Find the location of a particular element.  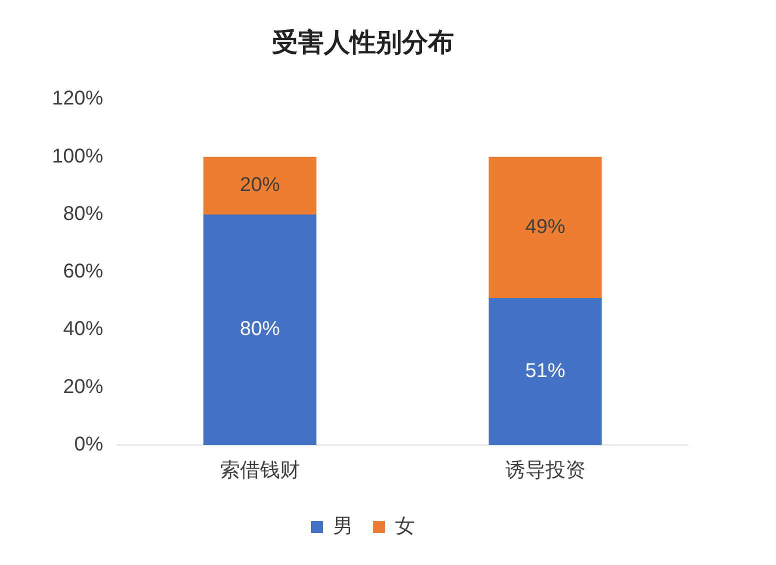

data-label: 80% is located at coordinates (260, 329).